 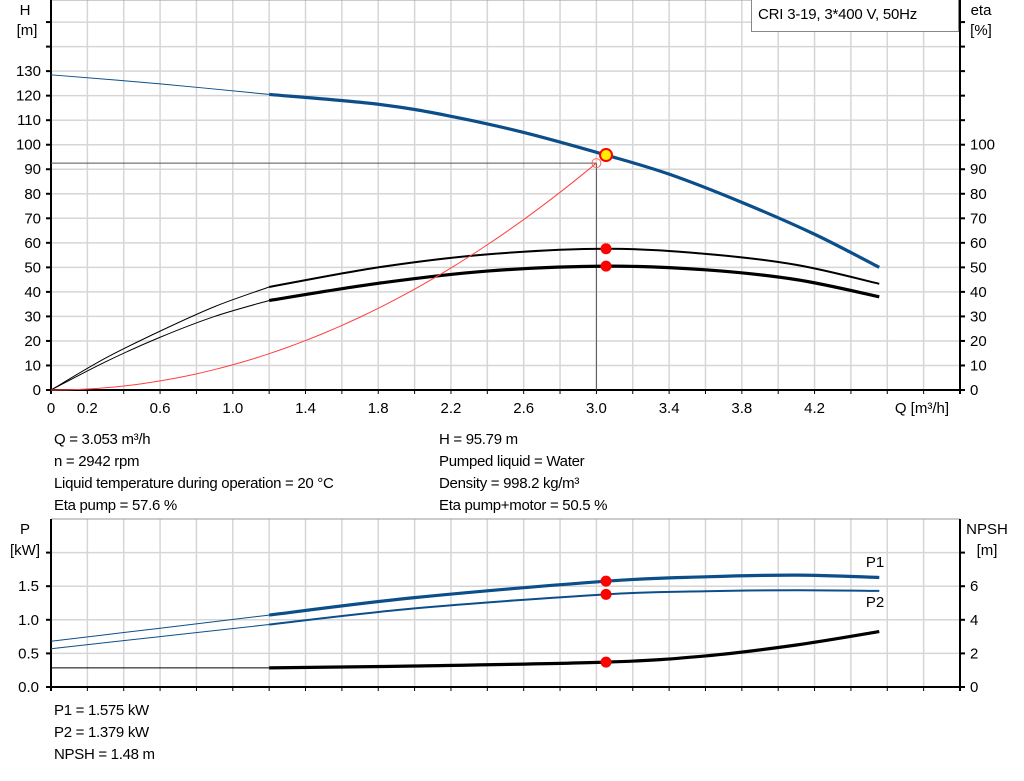 I want to click on y-tick-label-left: 20, so click(x=32, y=341).